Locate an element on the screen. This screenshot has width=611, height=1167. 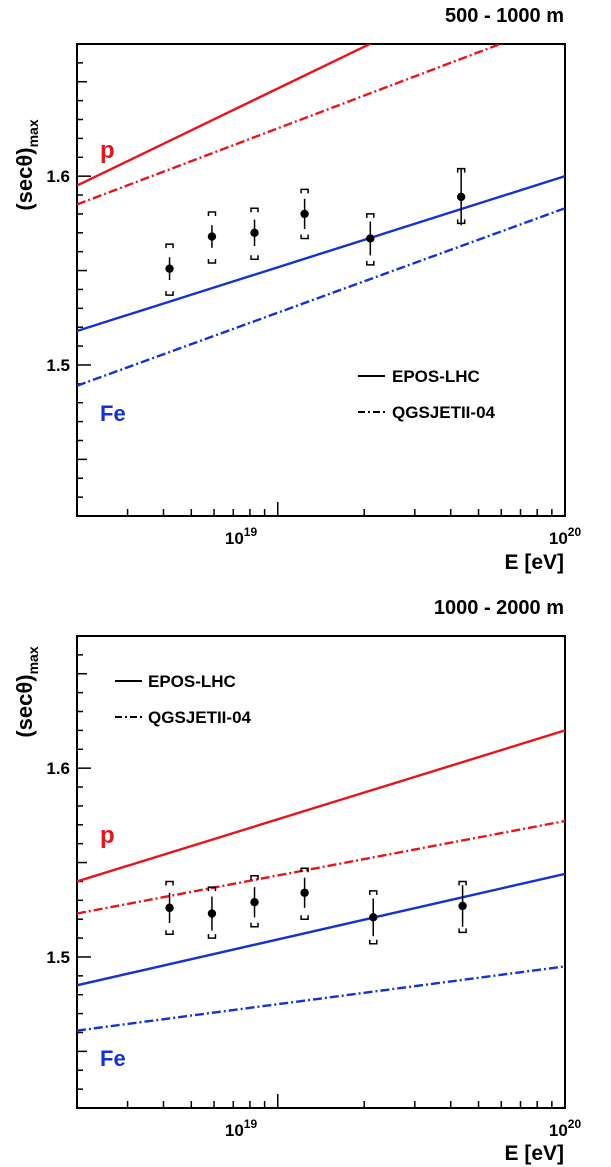
panel-1-title: 500 - 1000 m is located at coordinates (504, 16).